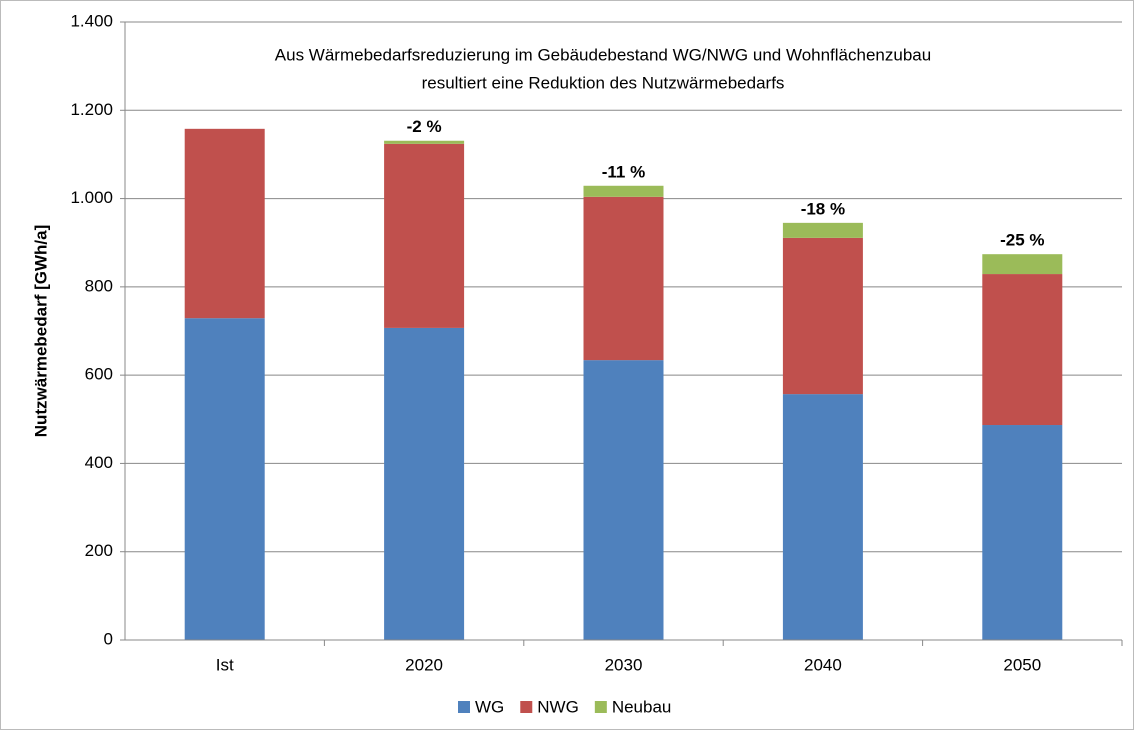  Describe the element at coordinates (424, 126) in the screenshot. I see `bar-annotation: -2 %` at that location.